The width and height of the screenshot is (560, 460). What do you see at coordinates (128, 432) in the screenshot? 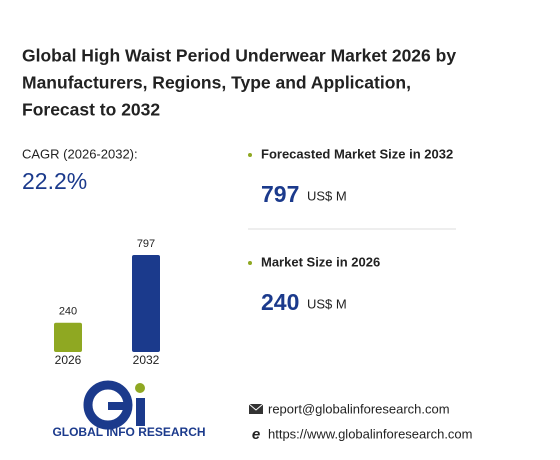
I see `logo-text: GLOBAL INFO RESEARCH` at bounding box center [128, 432].